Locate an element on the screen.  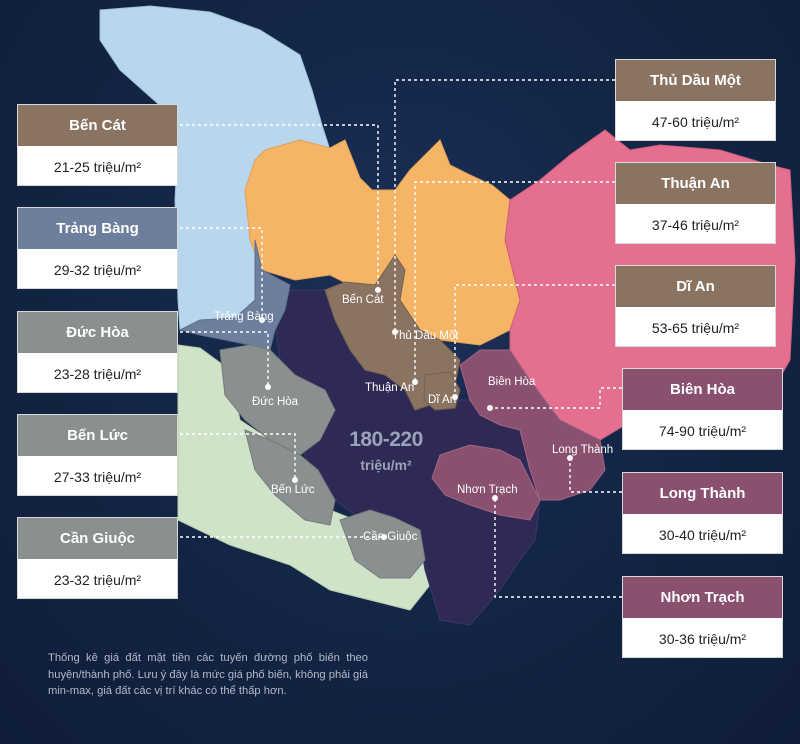
map-label-bien-hoa: Biên Hòa is located at coordinates (512, 382).